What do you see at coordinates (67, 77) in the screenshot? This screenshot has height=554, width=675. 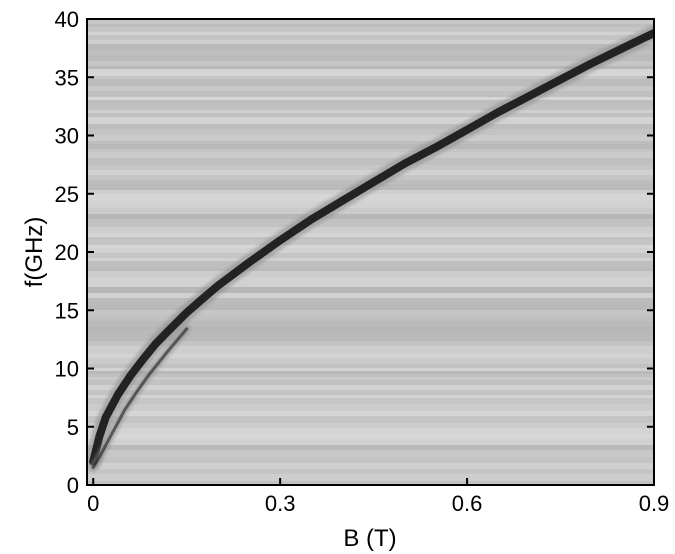 I see `y-tick-label: 35` at bounding box center [67, 77].